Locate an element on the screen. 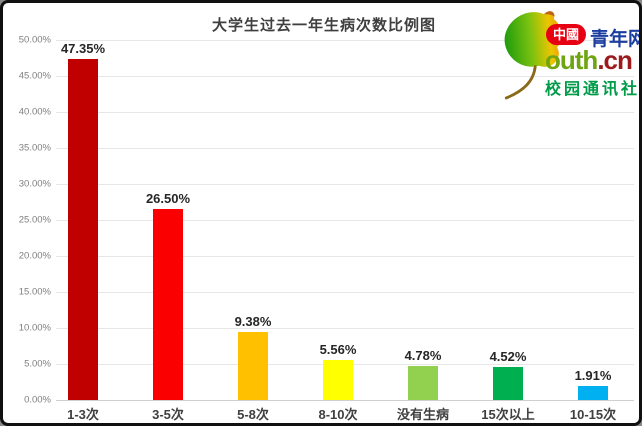 The width and height of the screenshot is (642, 426). bar-value-label: 1.91% is located at coordinates (593, 375).